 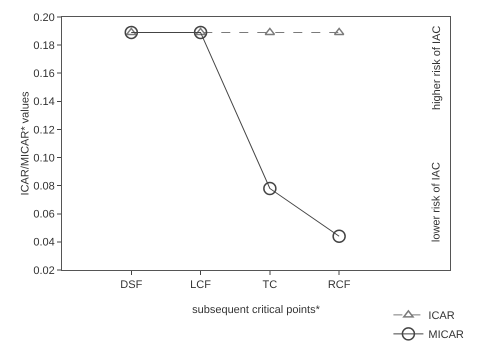 What do you see at coordinates (201, 285) in the screenshot?
I see `x-tick-label: LCF` at bounding box center [201, 285].